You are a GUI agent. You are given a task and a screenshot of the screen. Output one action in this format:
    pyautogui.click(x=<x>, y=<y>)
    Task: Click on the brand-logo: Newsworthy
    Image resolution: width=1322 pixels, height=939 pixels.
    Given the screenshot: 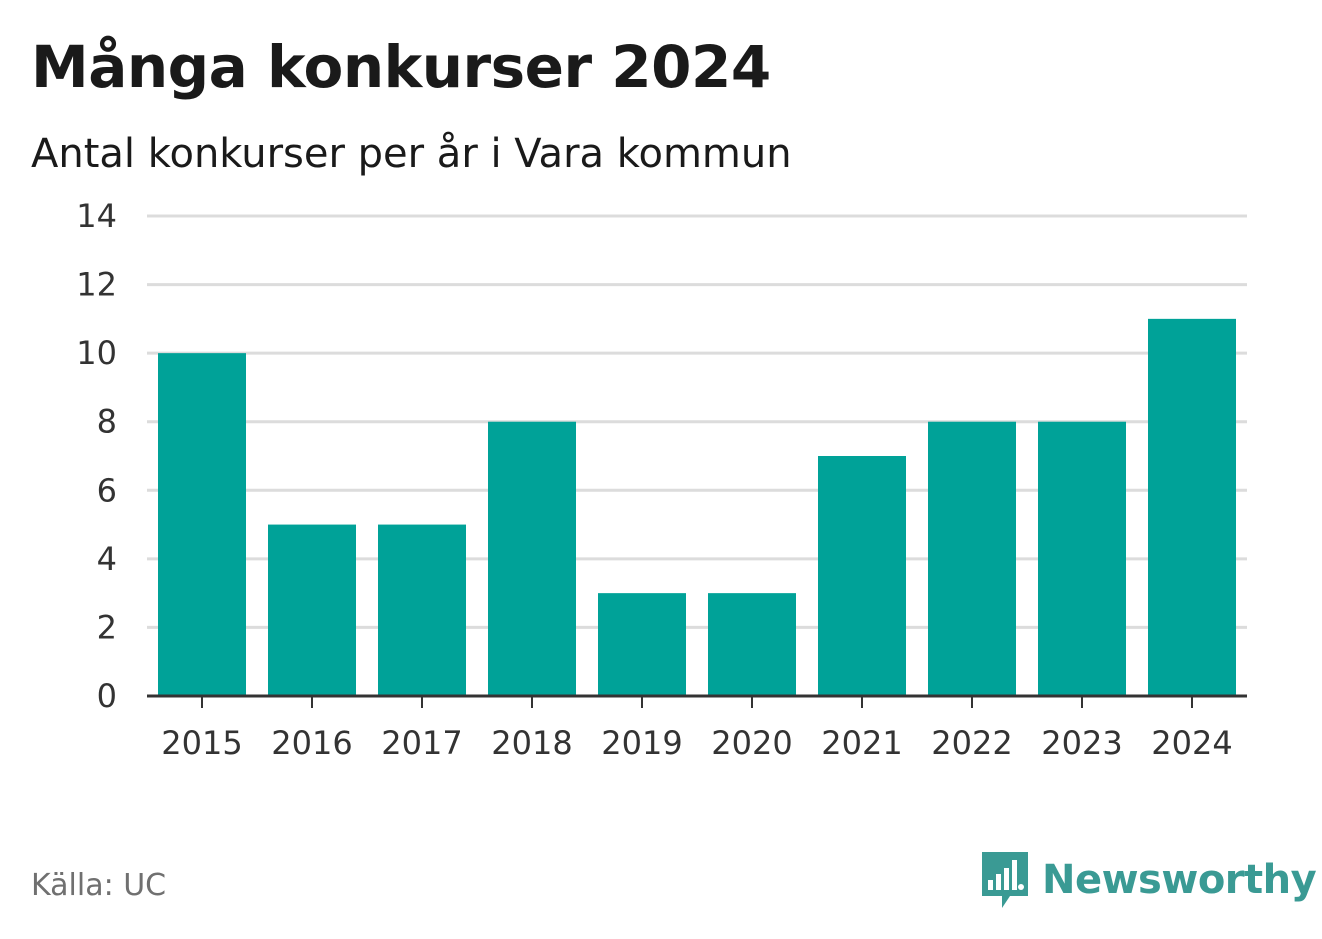 What is the action you would take?
    pyautogui.click(x=1148, y=880)
    